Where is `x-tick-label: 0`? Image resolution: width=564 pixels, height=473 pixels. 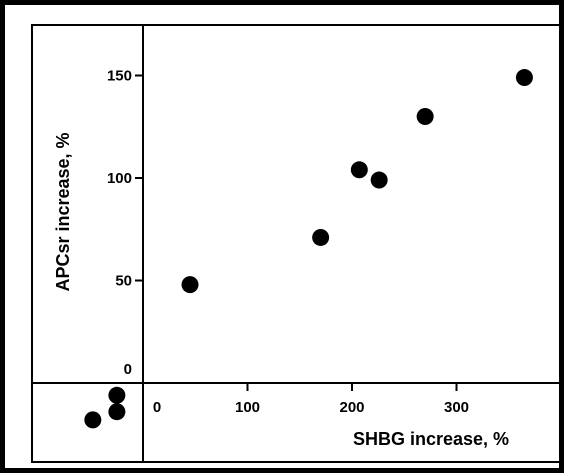
x-tick-label: 0 is located at coordinates (157, 407).